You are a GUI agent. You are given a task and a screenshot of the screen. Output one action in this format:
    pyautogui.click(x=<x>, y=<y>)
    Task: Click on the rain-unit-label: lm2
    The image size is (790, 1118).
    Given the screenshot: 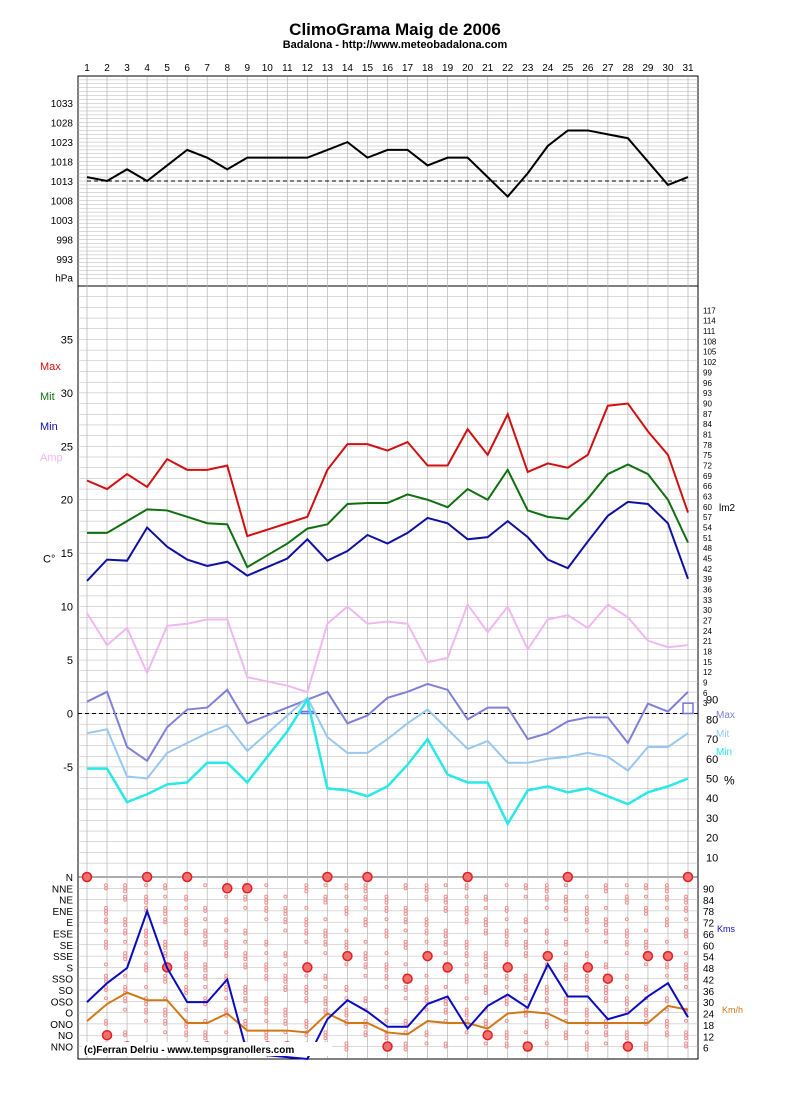 What is the action you would take?
    pyautogui.click(x=727, y=508)
    